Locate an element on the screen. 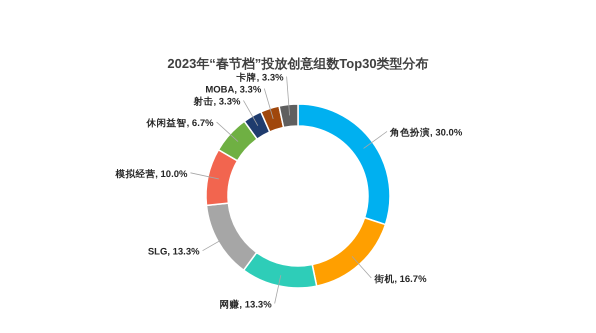 The image size is (596, 333). chart-title: 2023年“春节档”投放创意组数Top30类型分布 is located at coordinates (298, 63).